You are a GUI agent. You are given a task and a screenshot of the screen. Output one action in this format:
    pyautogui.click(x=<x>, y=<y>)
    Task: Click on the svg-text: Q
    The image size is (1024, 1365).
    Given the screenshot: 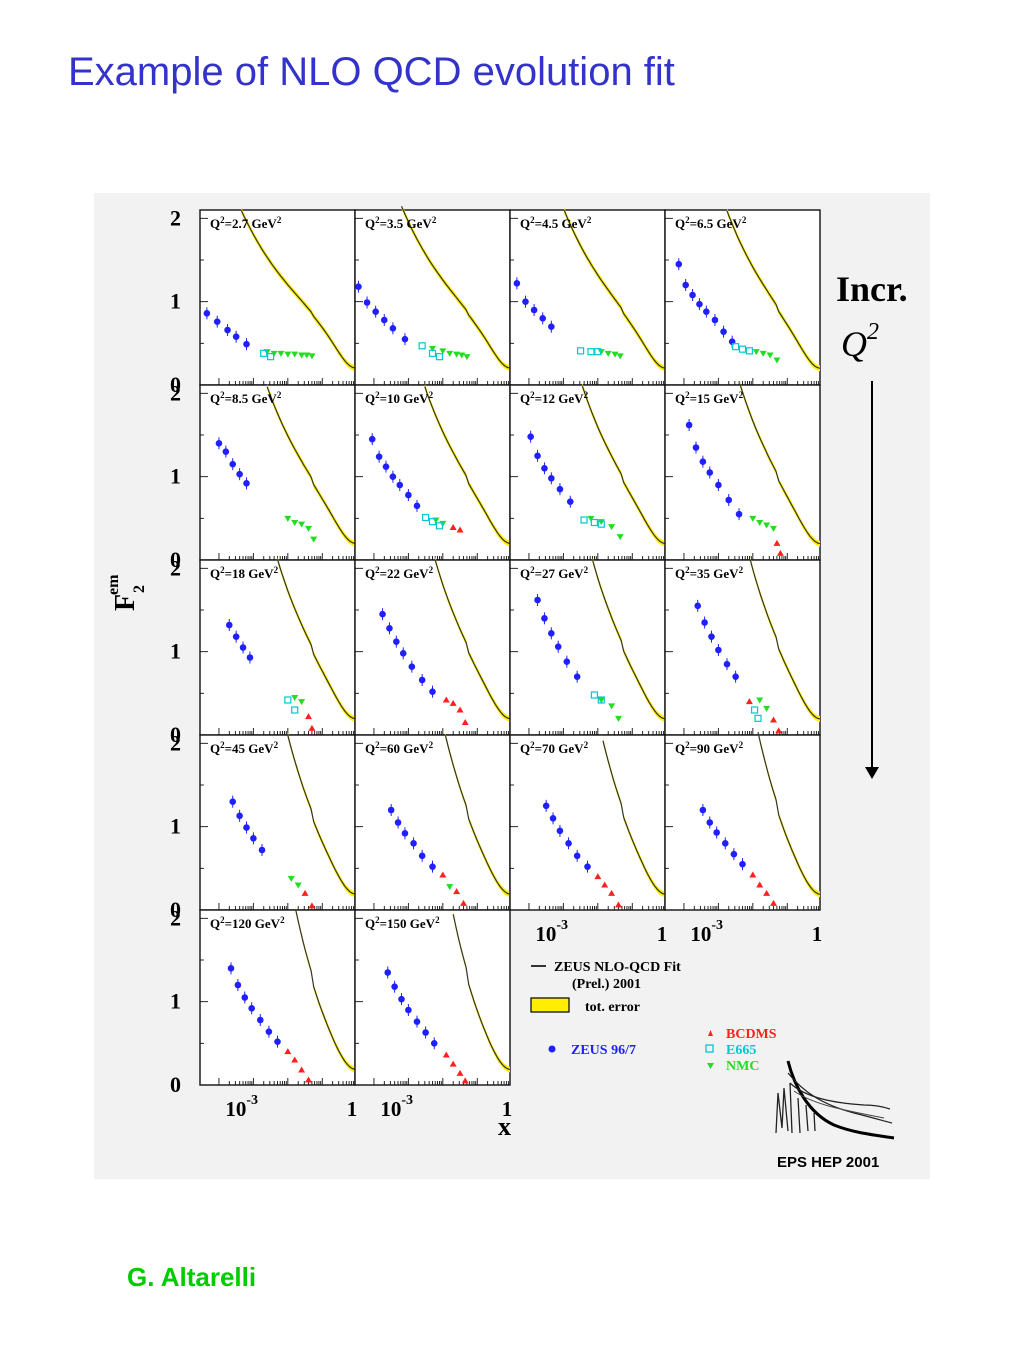 What is the action you would take?
    pyautogui.click(x=854, y=344)
    